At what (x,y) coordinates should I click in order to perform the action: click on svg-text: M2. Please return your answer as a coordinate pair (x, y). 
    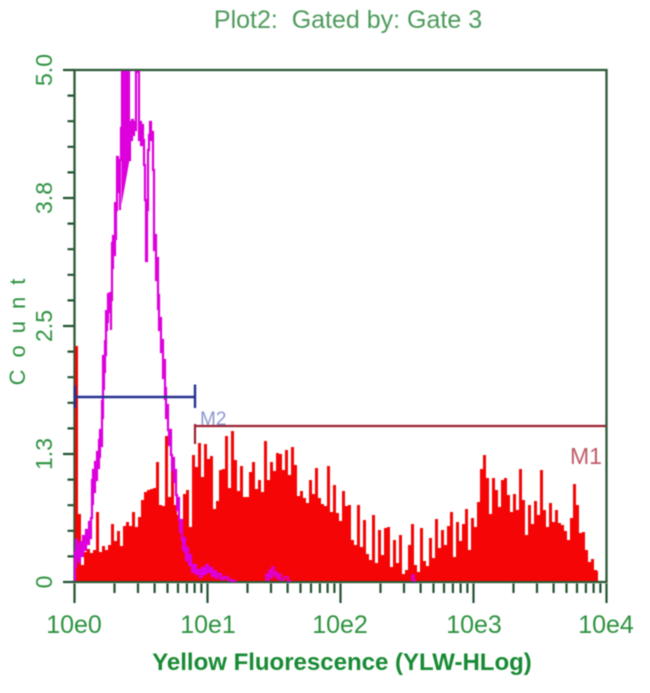
    Looking at the image, I should click on (213, 419).